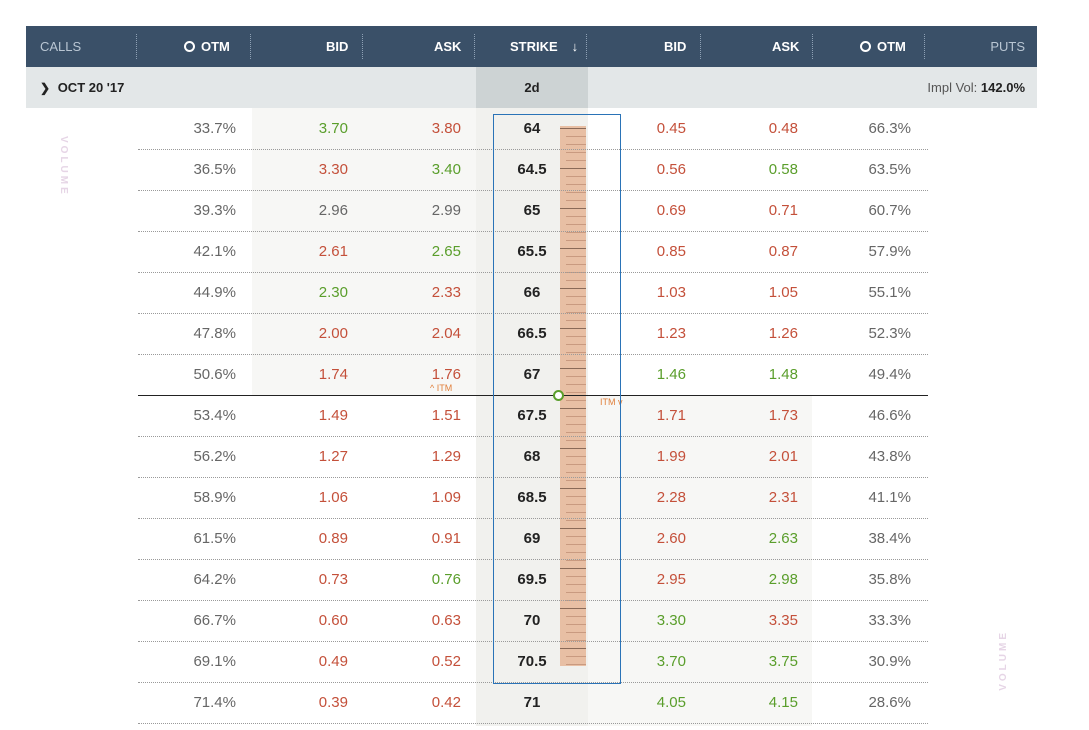 Image resolution: width=1089 pixels, height=730 pixels. I want to click on put-otm-column-header: OTM, so click(883, 46).